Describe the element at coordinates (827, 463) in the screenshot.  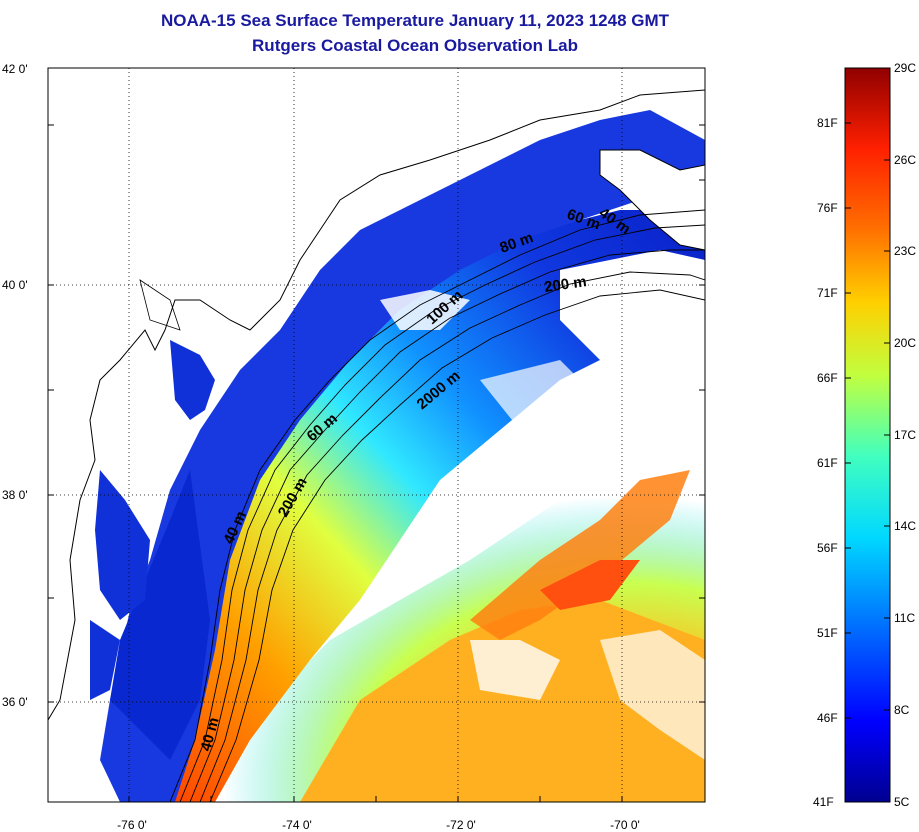
I see `colorbar-fahrenheit-label: 61F` at that location.